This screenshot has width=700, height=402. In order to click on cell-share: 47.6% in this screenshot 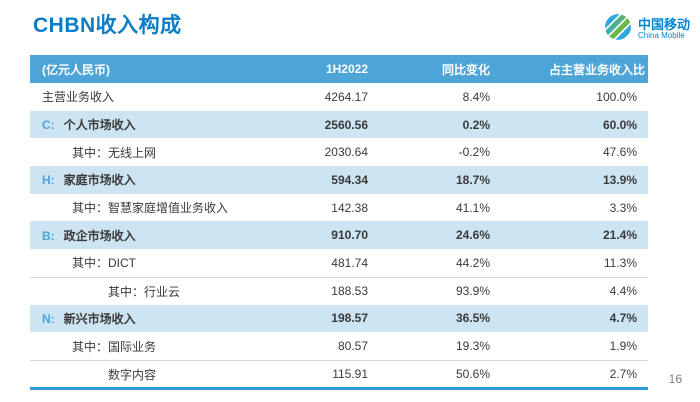, I will do `click(619, 152)`.